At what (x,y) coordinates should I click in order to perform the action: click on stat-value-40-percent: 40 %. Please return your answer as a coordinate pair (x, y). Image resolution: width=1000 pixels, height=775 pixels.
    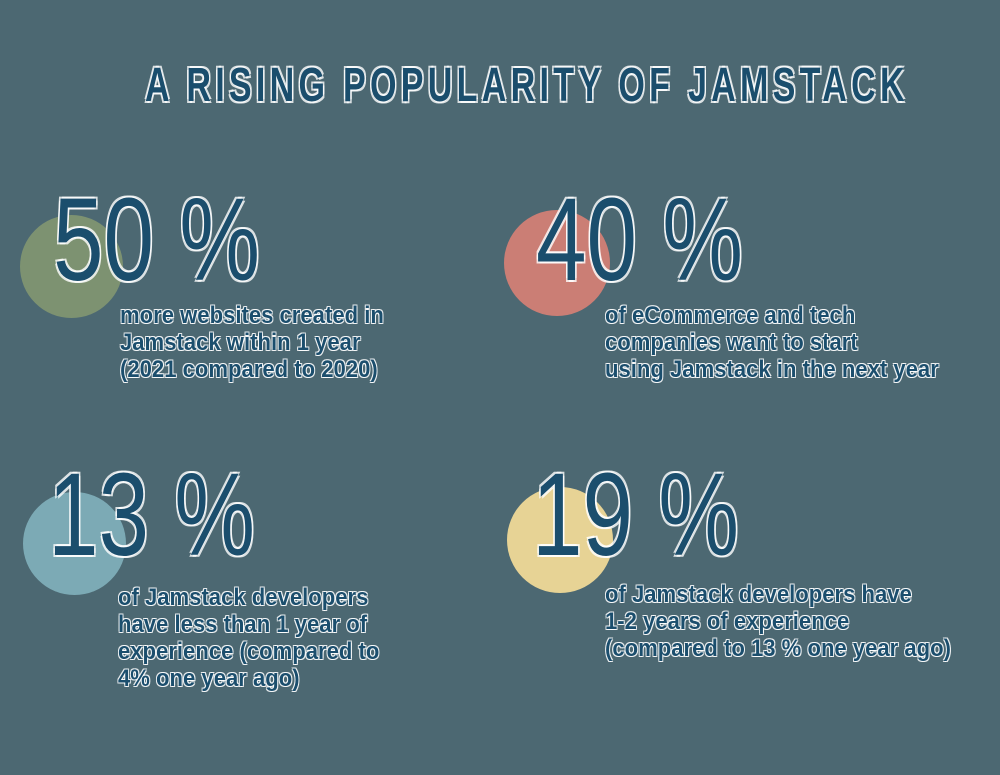
    Looking at the image, I should click on (640, 240).